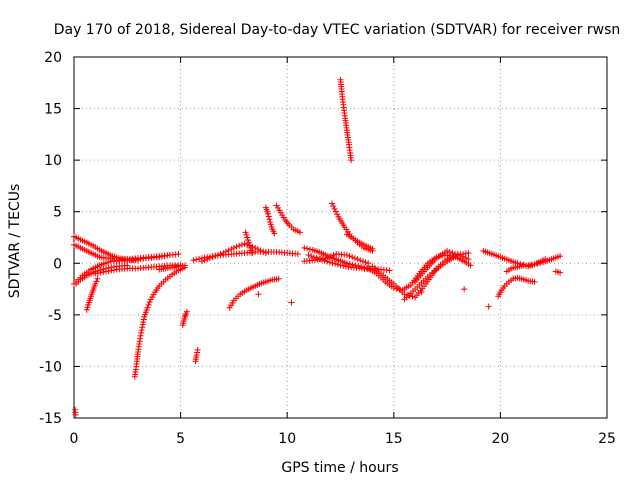 The image size is (640, 480). What do you see at coordinates (57, 213) in the screenshot?
I see `y-tick-label: 5` at bounding box center [57, 213].